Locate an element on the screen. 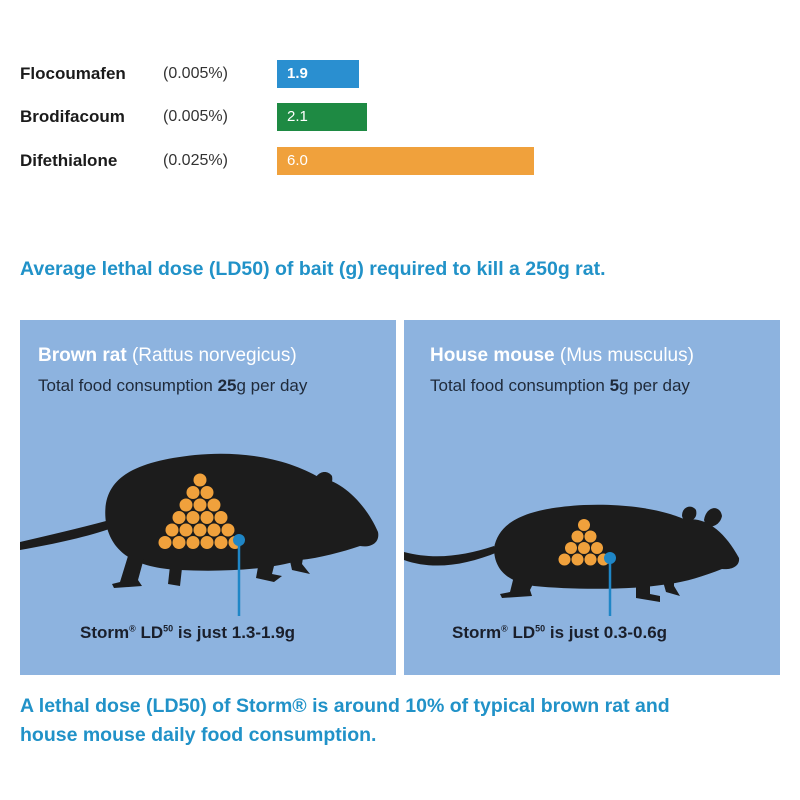 This screenshot has width=800, height=800. bar: 2.1 is located at coordinates (322, 117).